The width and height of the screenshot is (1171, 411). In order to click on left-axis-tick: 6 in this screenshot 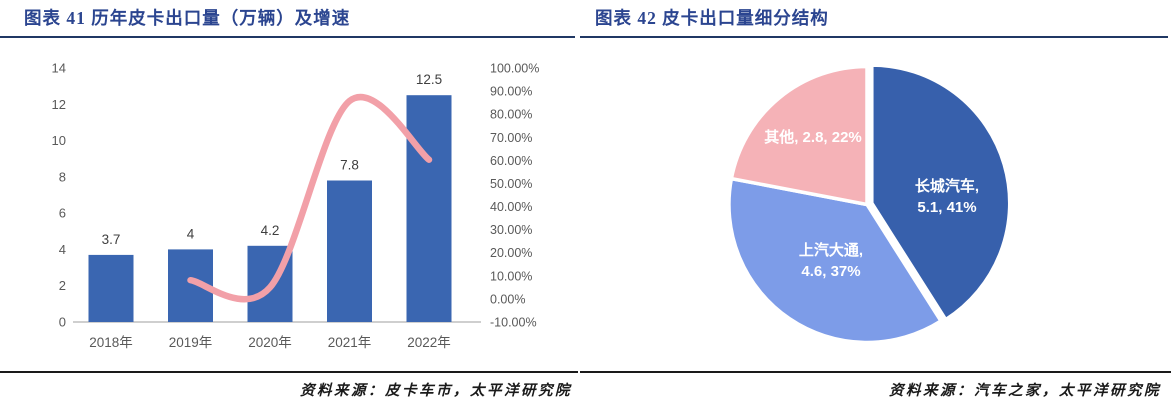, I will do `click(62, 213)`.